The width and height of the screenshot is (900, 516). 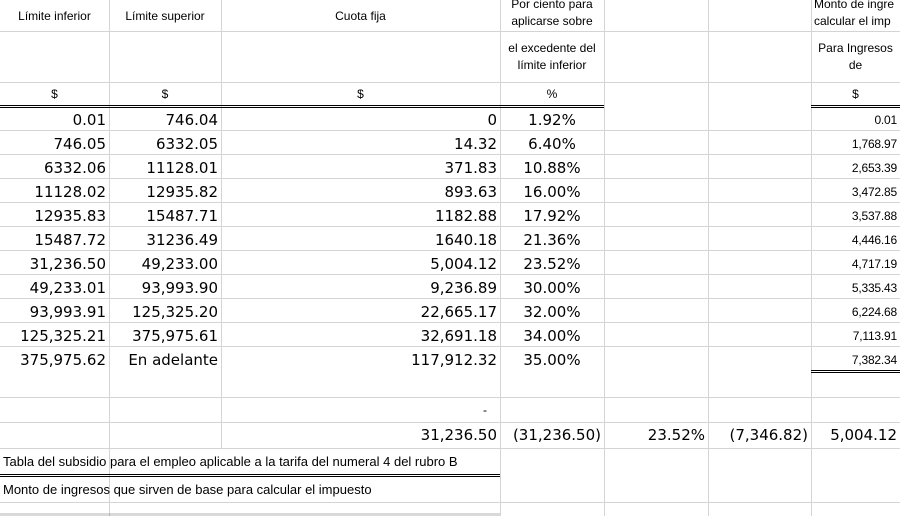 I want to click on cuota-fija-cell: 1640.18, so click(x=465, y=240).